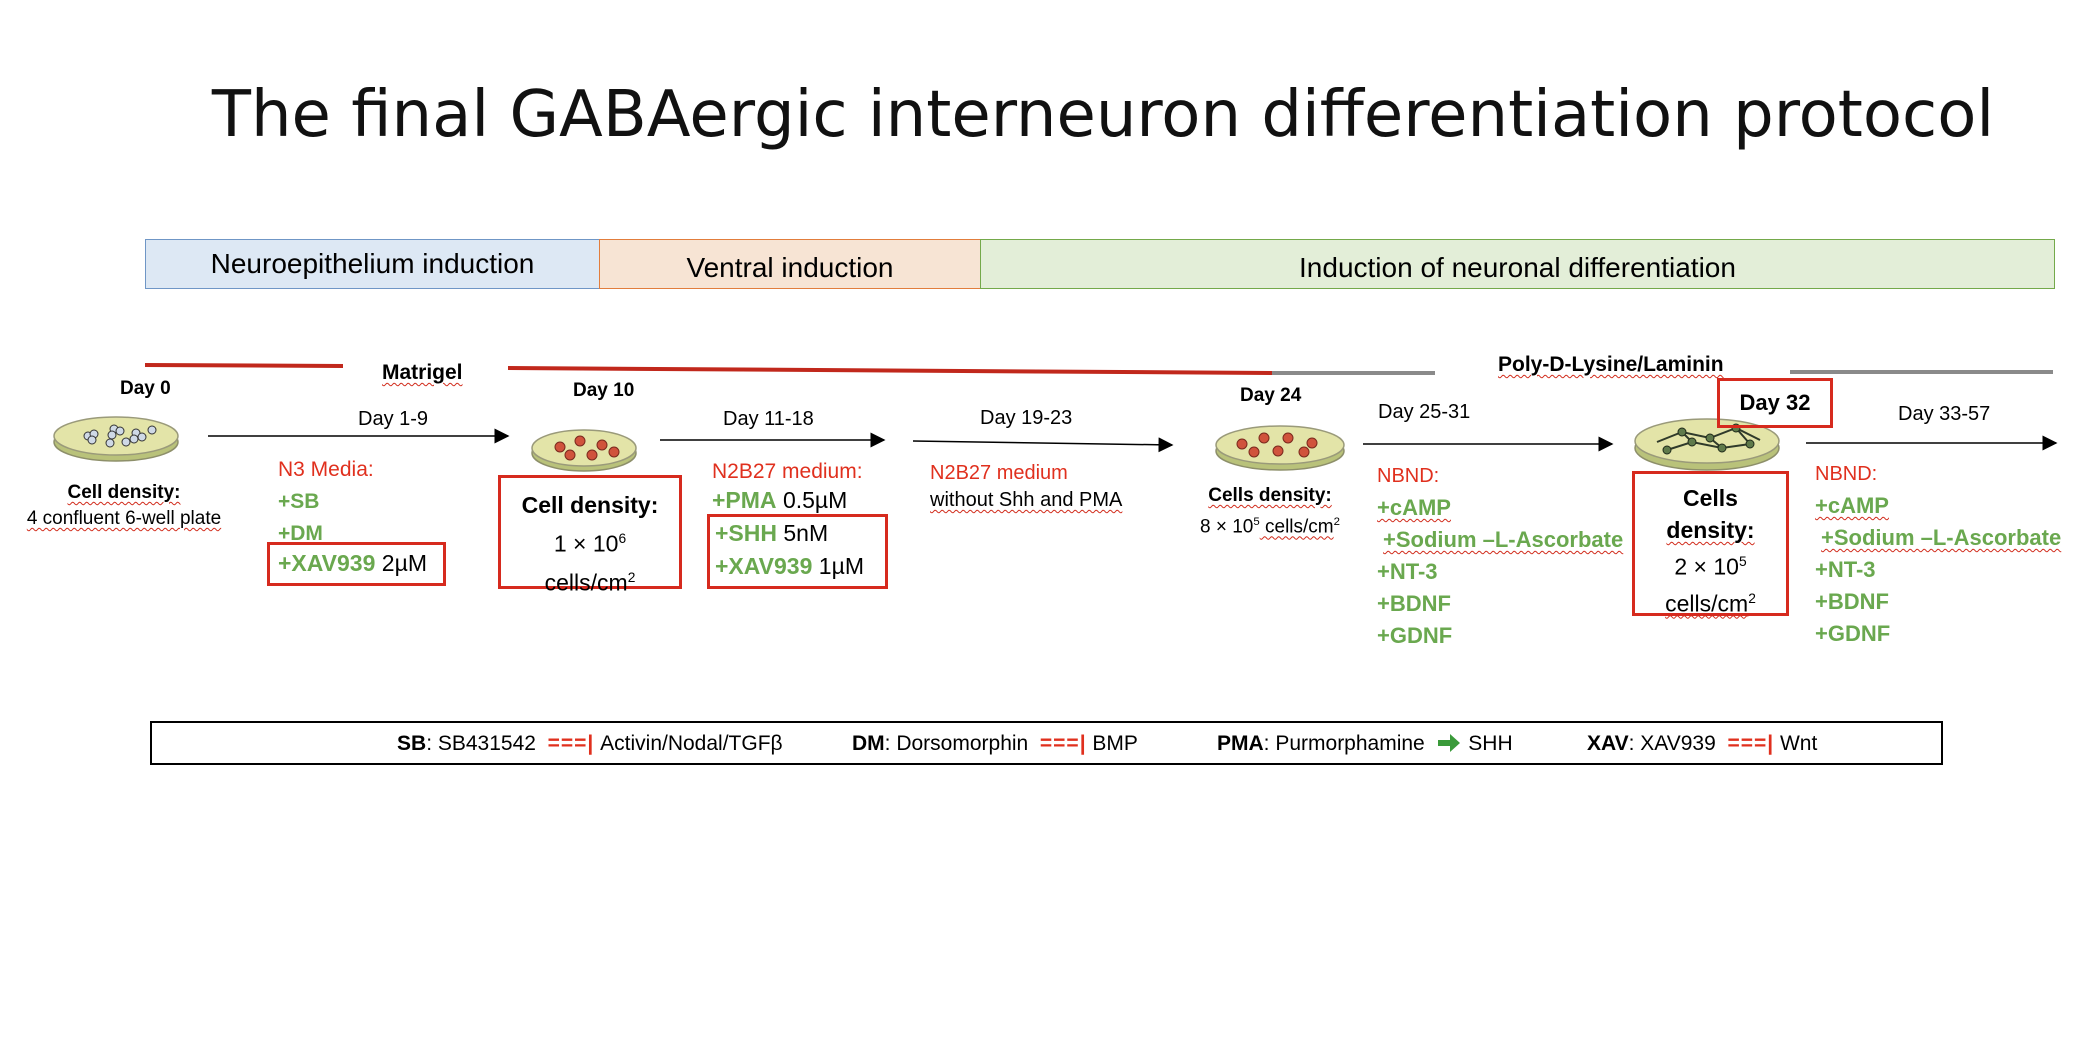  I want to click on pdl-label: Poly-D-Lysine/Laminin, so click(1611, 364).